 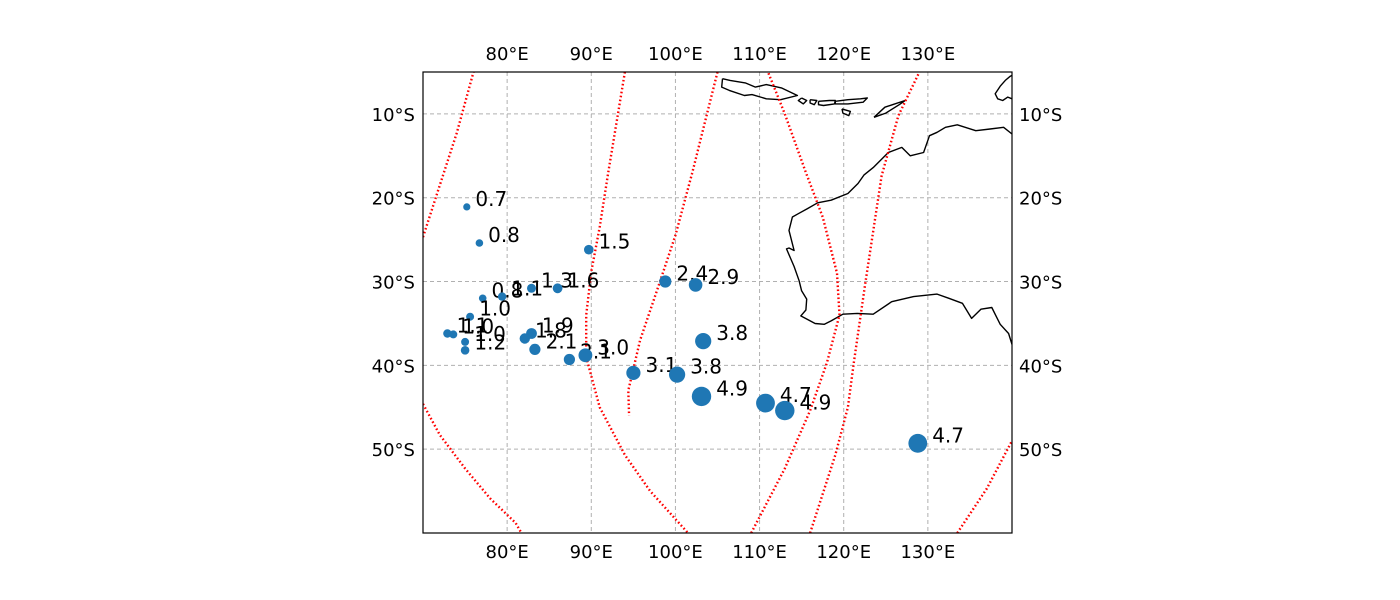 I want to click on data-point-label-8: 2.9, so click(x=723, y=277).